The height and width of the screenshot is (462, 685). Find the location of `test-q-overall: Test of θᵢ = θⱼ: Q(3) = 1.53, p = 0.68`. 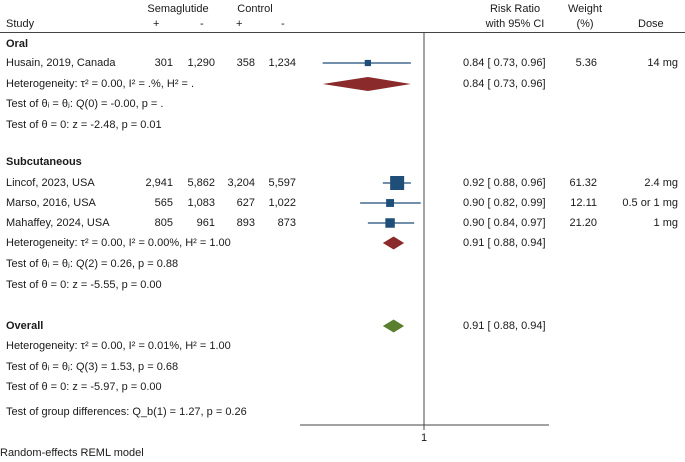

test-q-overall: Test of θᵢ = θⱼ: Q(3) = 1.53, p = 0.68 is located at coordinates (92, 367).